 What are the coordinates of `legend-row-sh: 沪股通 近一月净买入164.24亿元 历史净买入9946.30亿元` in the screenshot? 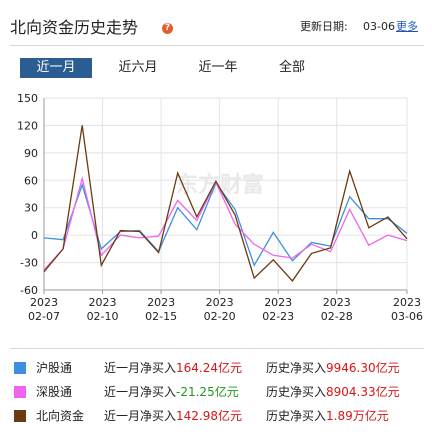 It's located at (216, 369).